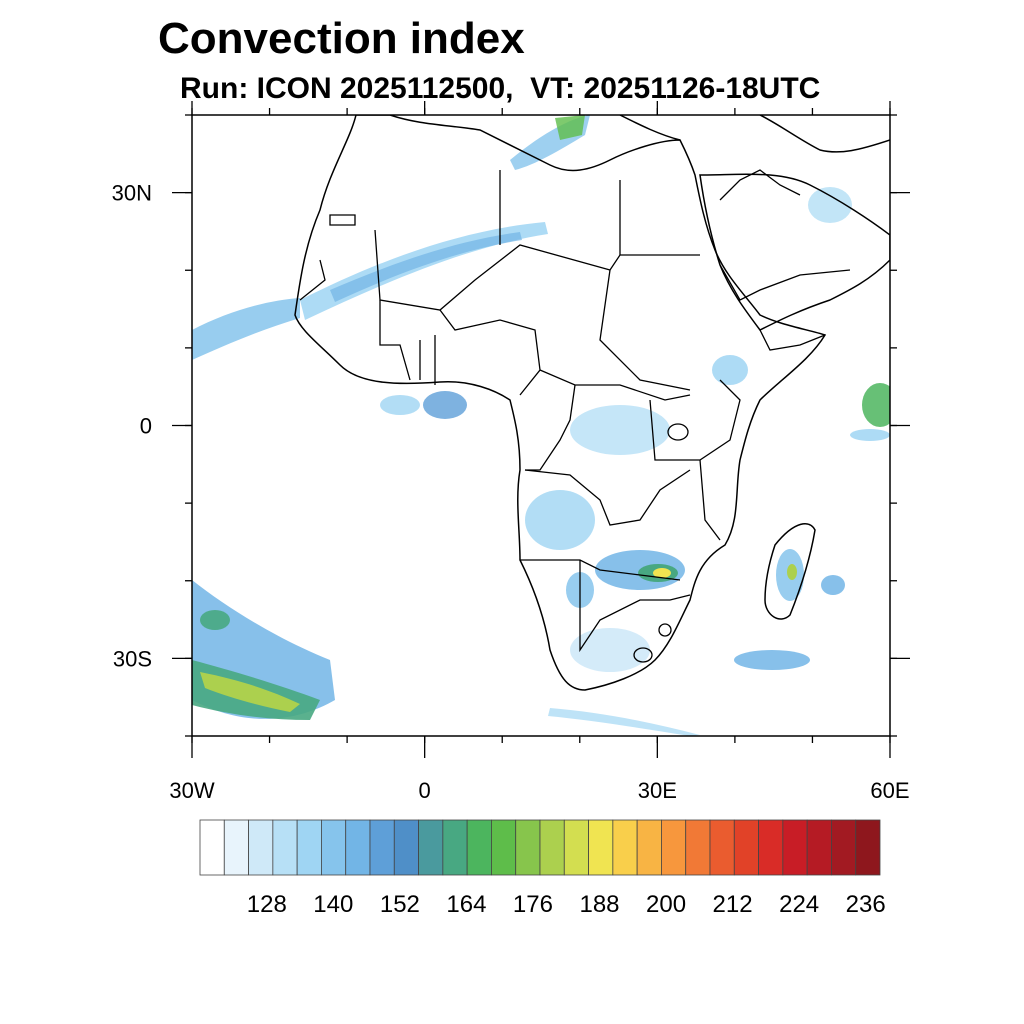  Describe the element at coordinates (799, 904) in the screenshot. I see `colorbar-label: 224` at that location.